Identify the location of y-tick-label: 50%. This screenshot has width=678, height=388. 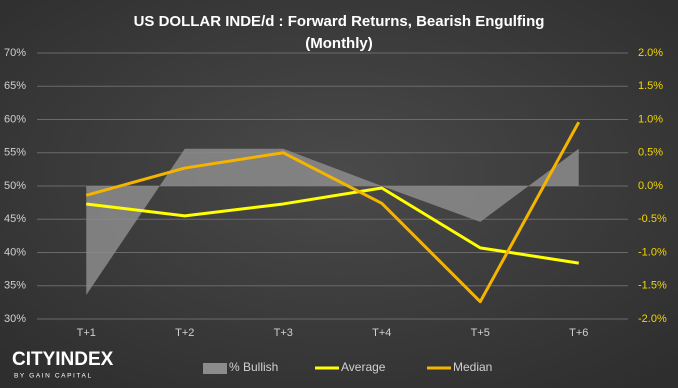
(15, 186).